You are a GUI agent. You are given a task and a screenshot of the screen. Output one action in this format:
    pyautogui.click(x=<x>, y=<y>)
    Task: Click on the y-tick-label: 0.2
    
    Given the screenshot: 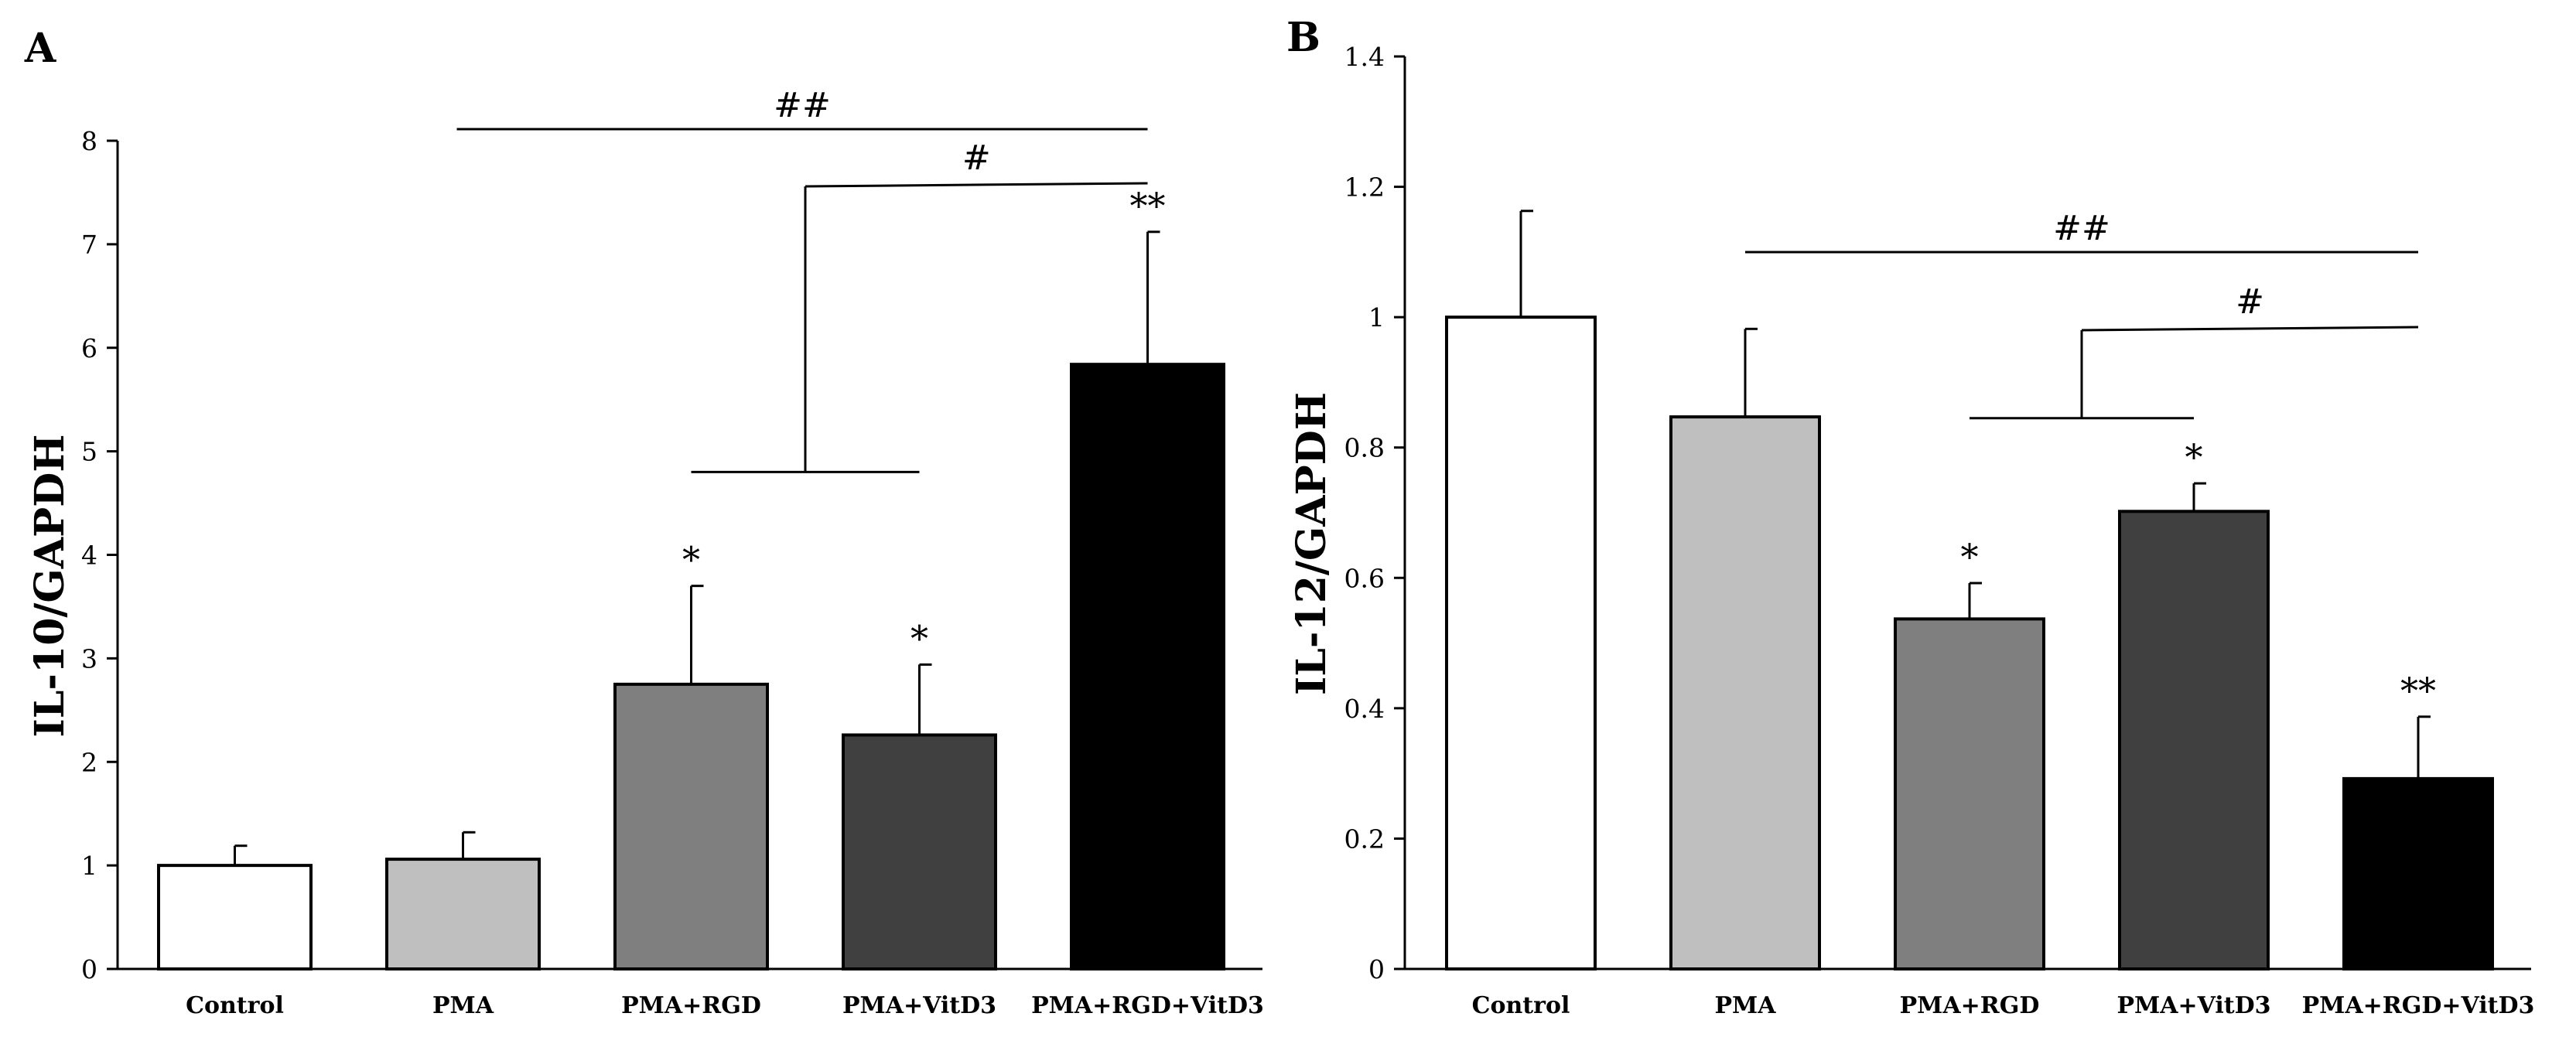 What is the action you would take?
    pyautogui.click(x=1364, y=839)
    